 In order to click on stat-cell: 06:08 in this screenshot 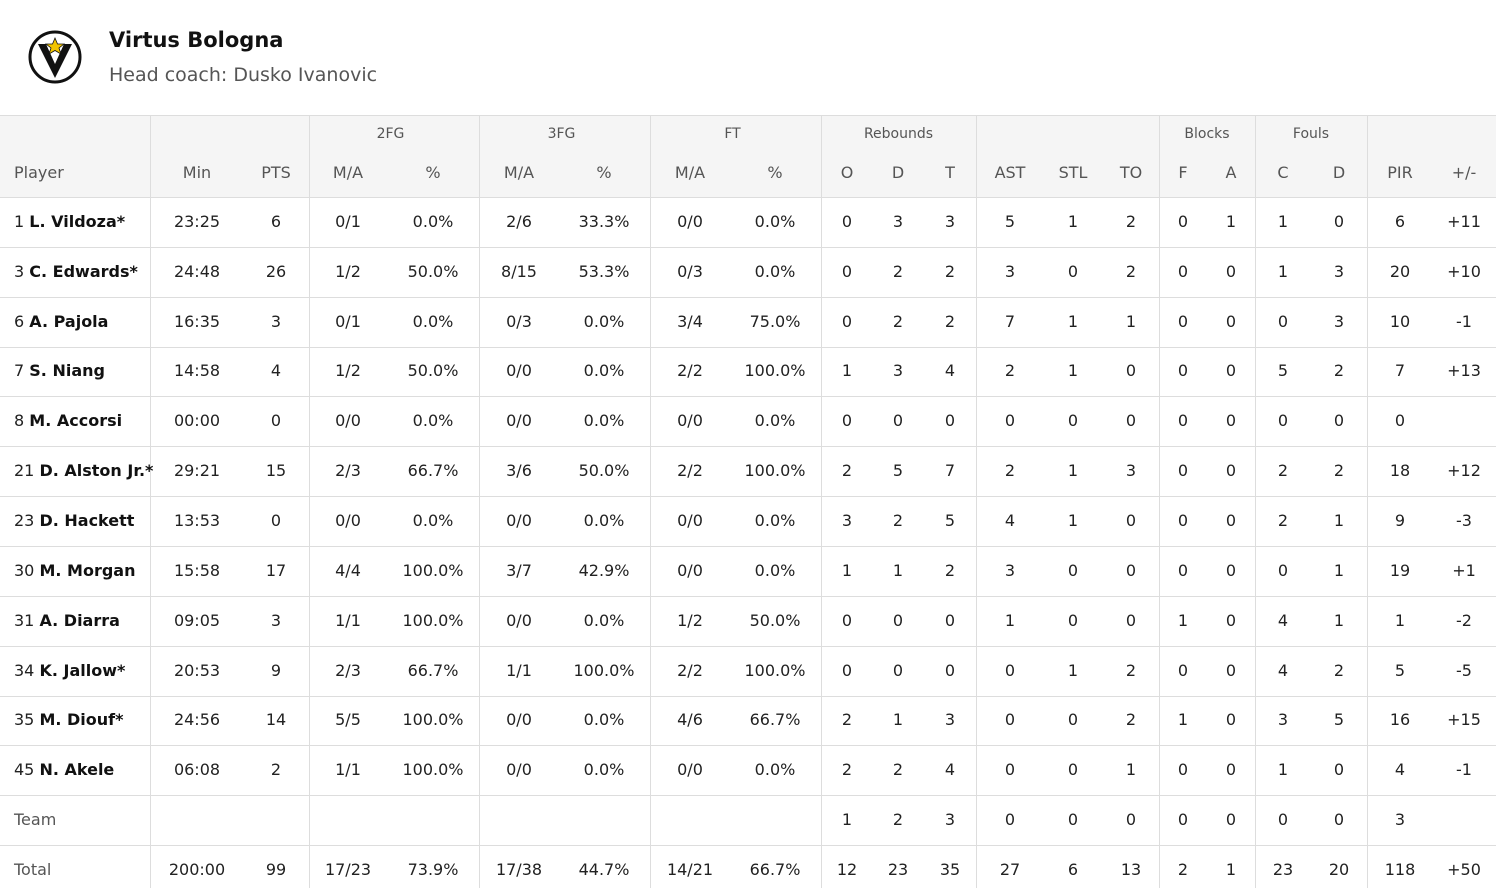, I will do `click(197, 770)`.